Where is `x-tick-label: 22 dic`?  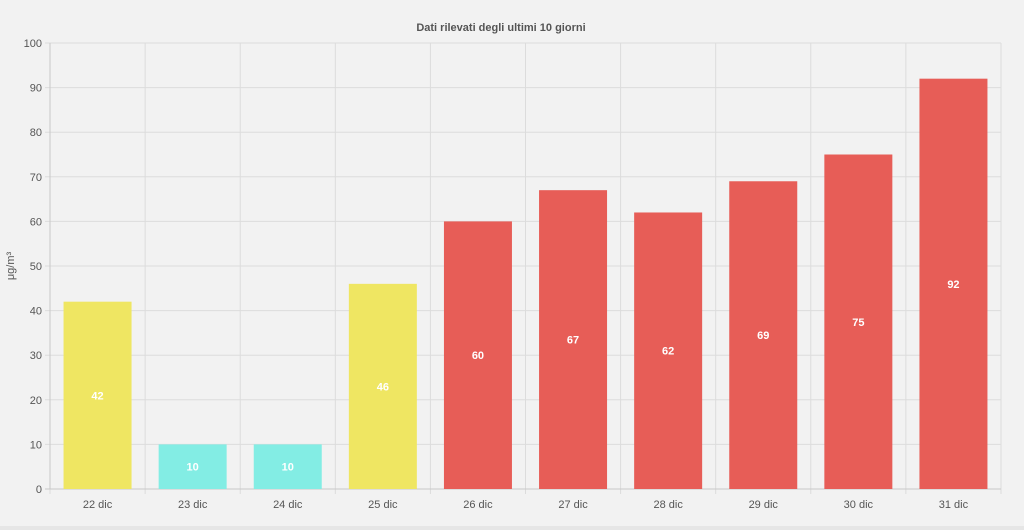
x-tick-label: 22 dic is located at coordinates (98, 505).